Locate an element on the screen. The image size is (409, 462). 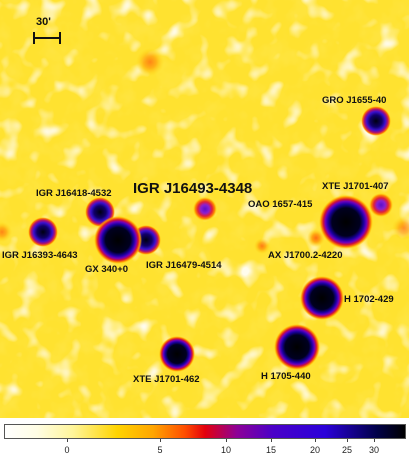
scale-label: 30' is located at coordinates (43, 22).